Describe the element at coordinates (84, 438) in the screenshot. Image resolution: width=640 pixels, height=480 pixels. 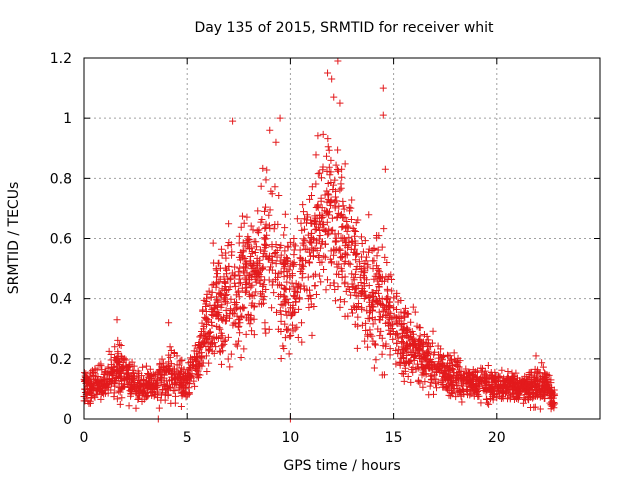
I see `x-tick-label: 0` at that location.